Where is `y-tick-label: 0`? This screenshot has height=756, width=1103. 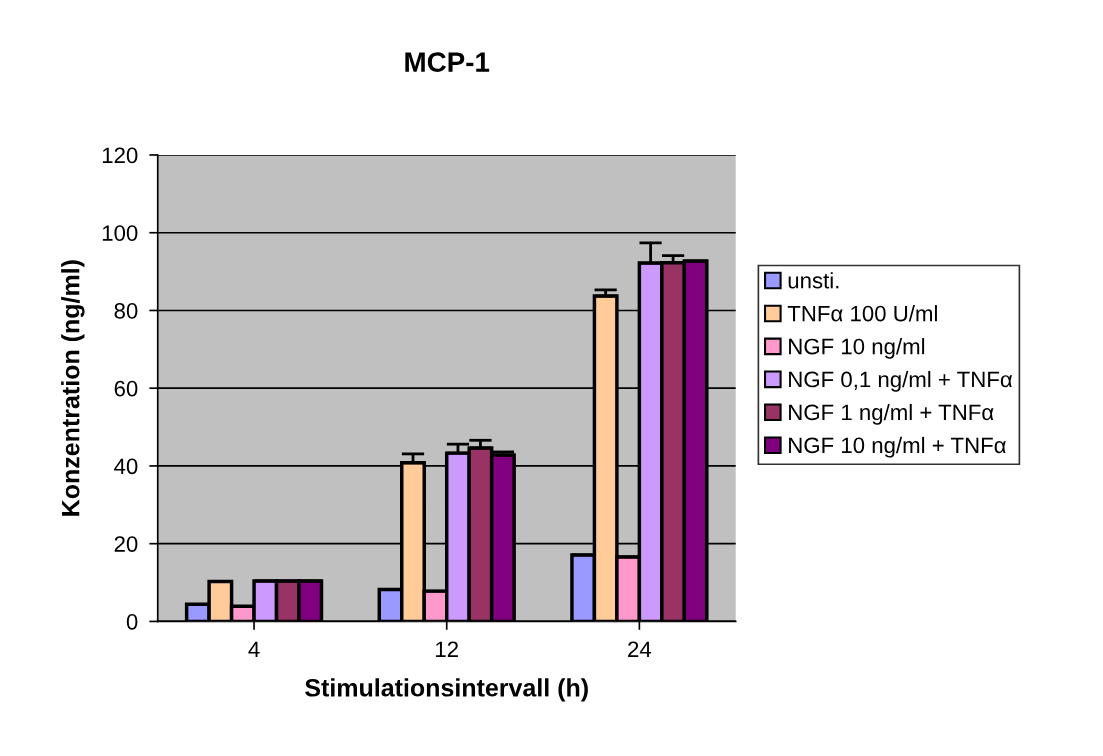
y-tick-label: 0 is located at coordinates (132, 621).